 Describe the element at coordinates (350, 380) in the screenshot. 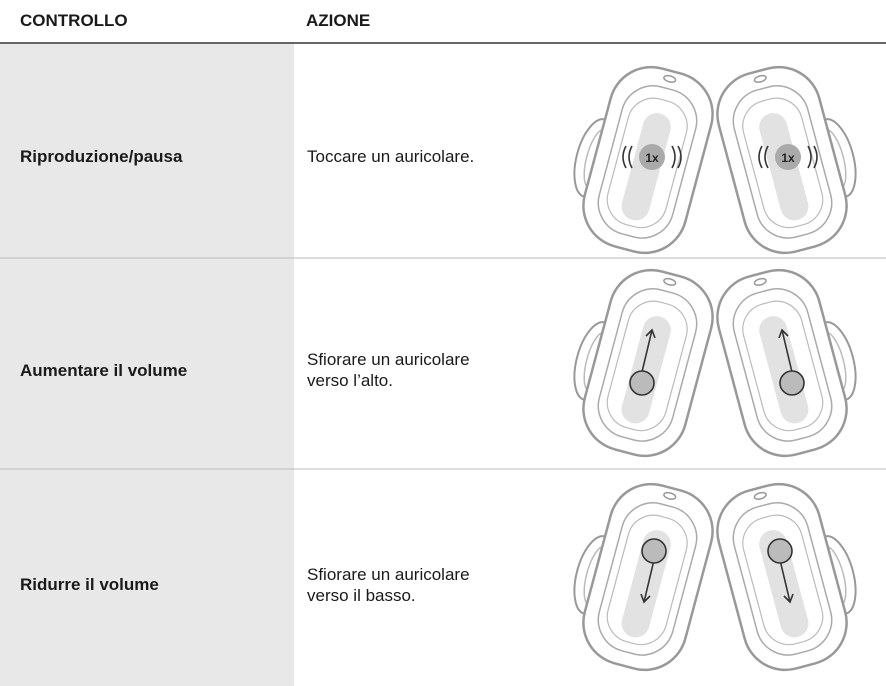

I see `action-text: verso l’alto.` at that location.